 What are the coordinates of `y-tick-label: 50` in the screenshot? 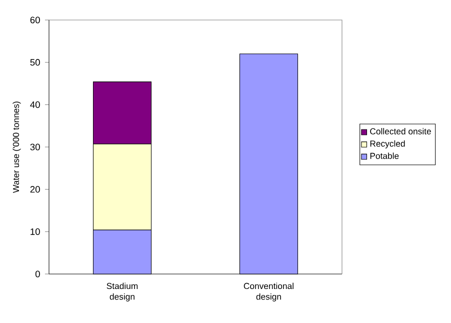 It's located at (35, 62).